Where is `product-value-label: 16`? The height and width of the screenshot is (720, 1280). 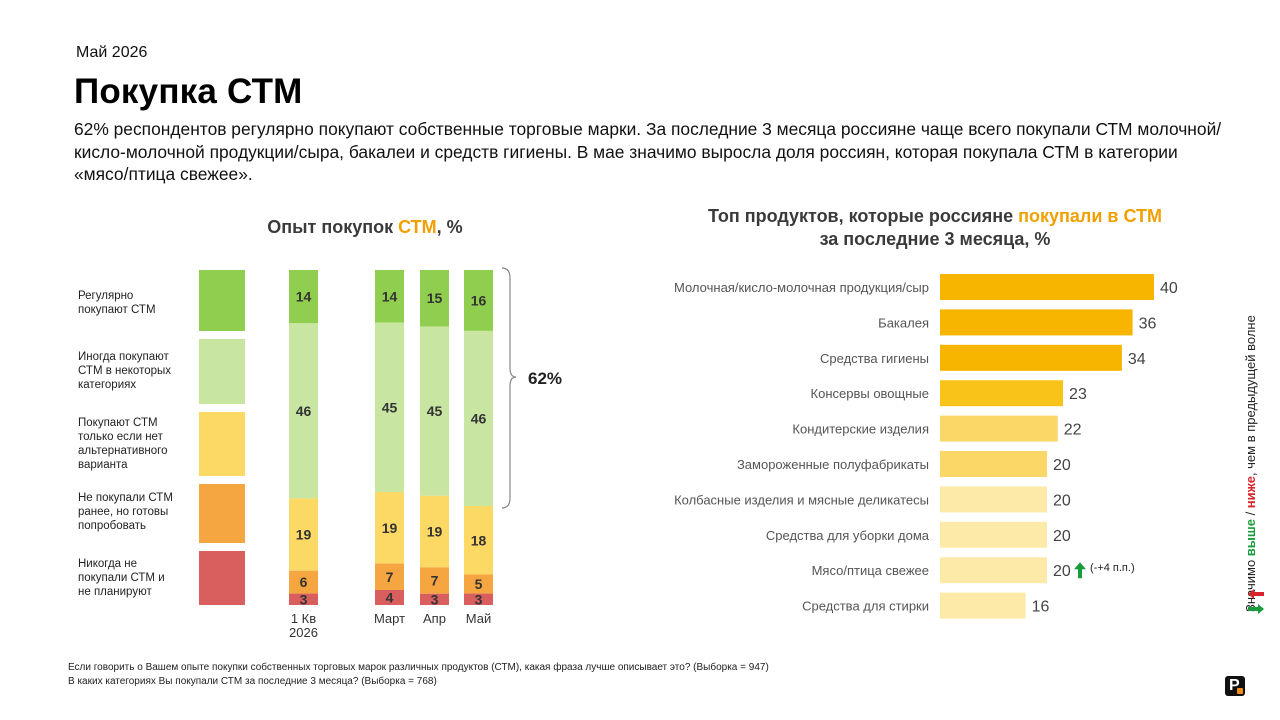 product-value-label: 16 is located at coordinates (1041, 607).